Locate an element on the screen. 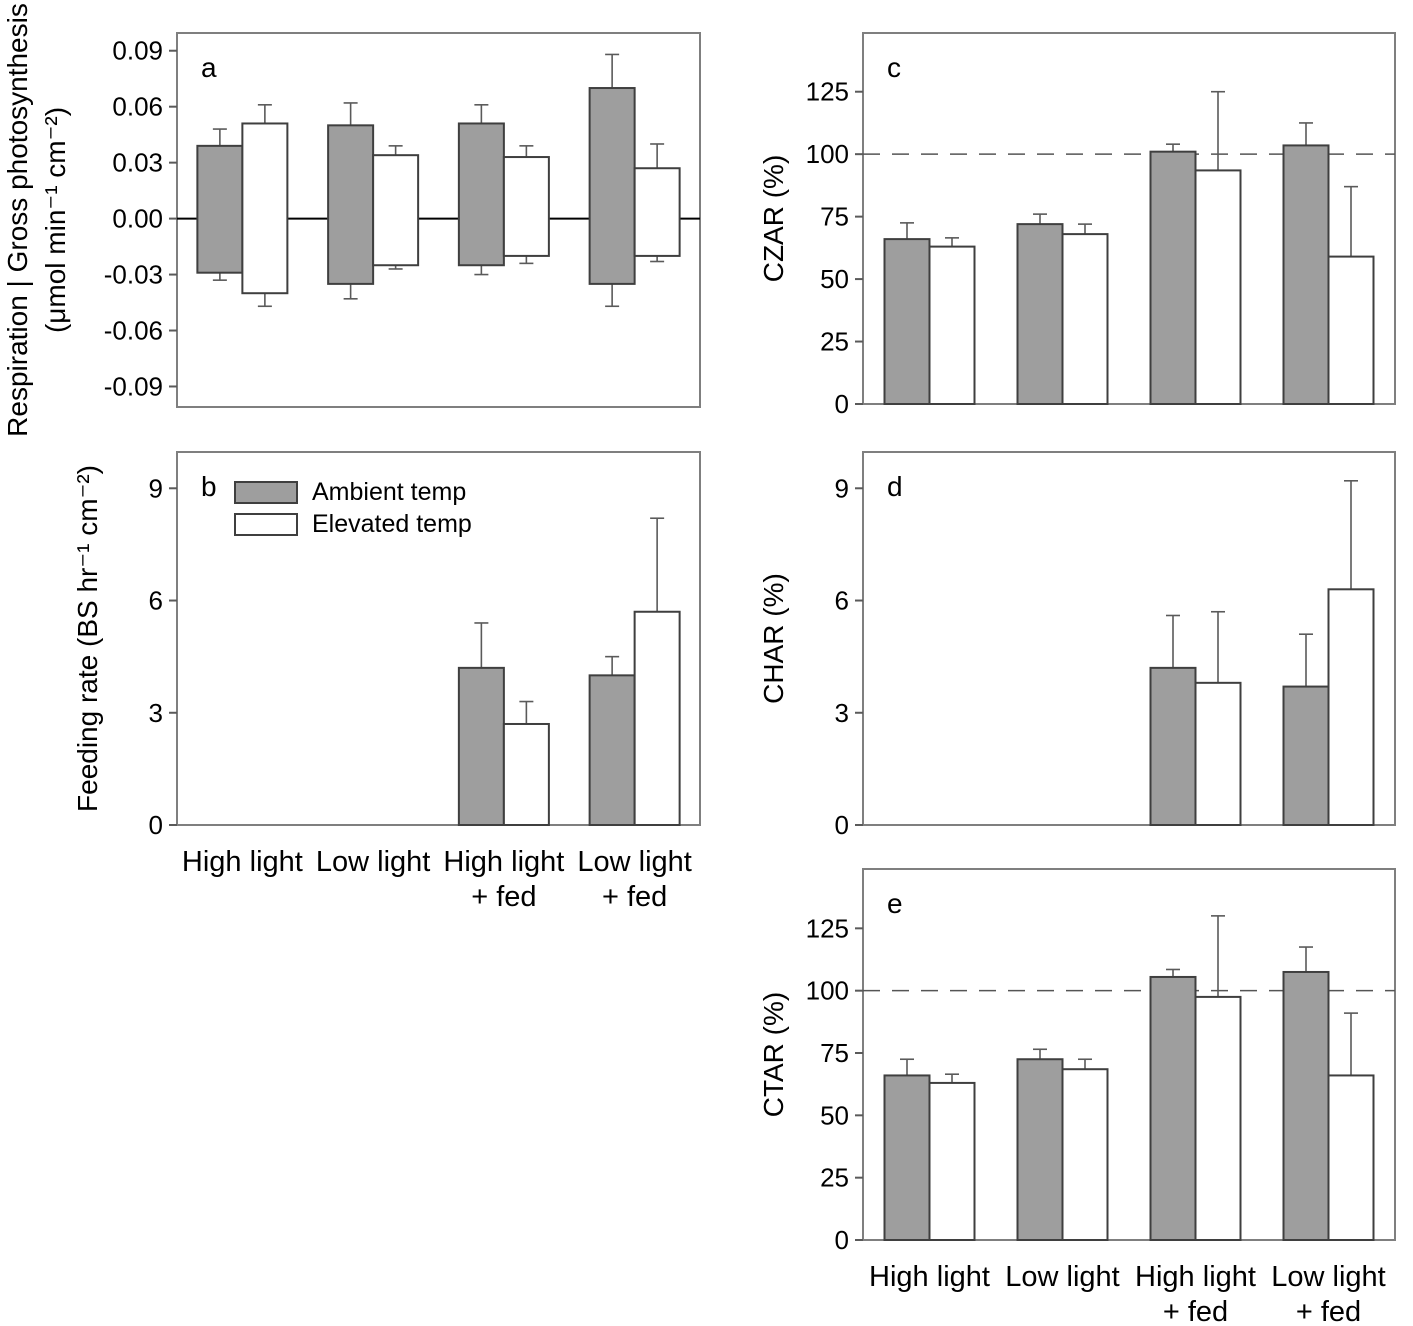 This screenshot has height=1326, width=1413. panel-c-ytick-label: 100 is located at coordinates (827, 154).